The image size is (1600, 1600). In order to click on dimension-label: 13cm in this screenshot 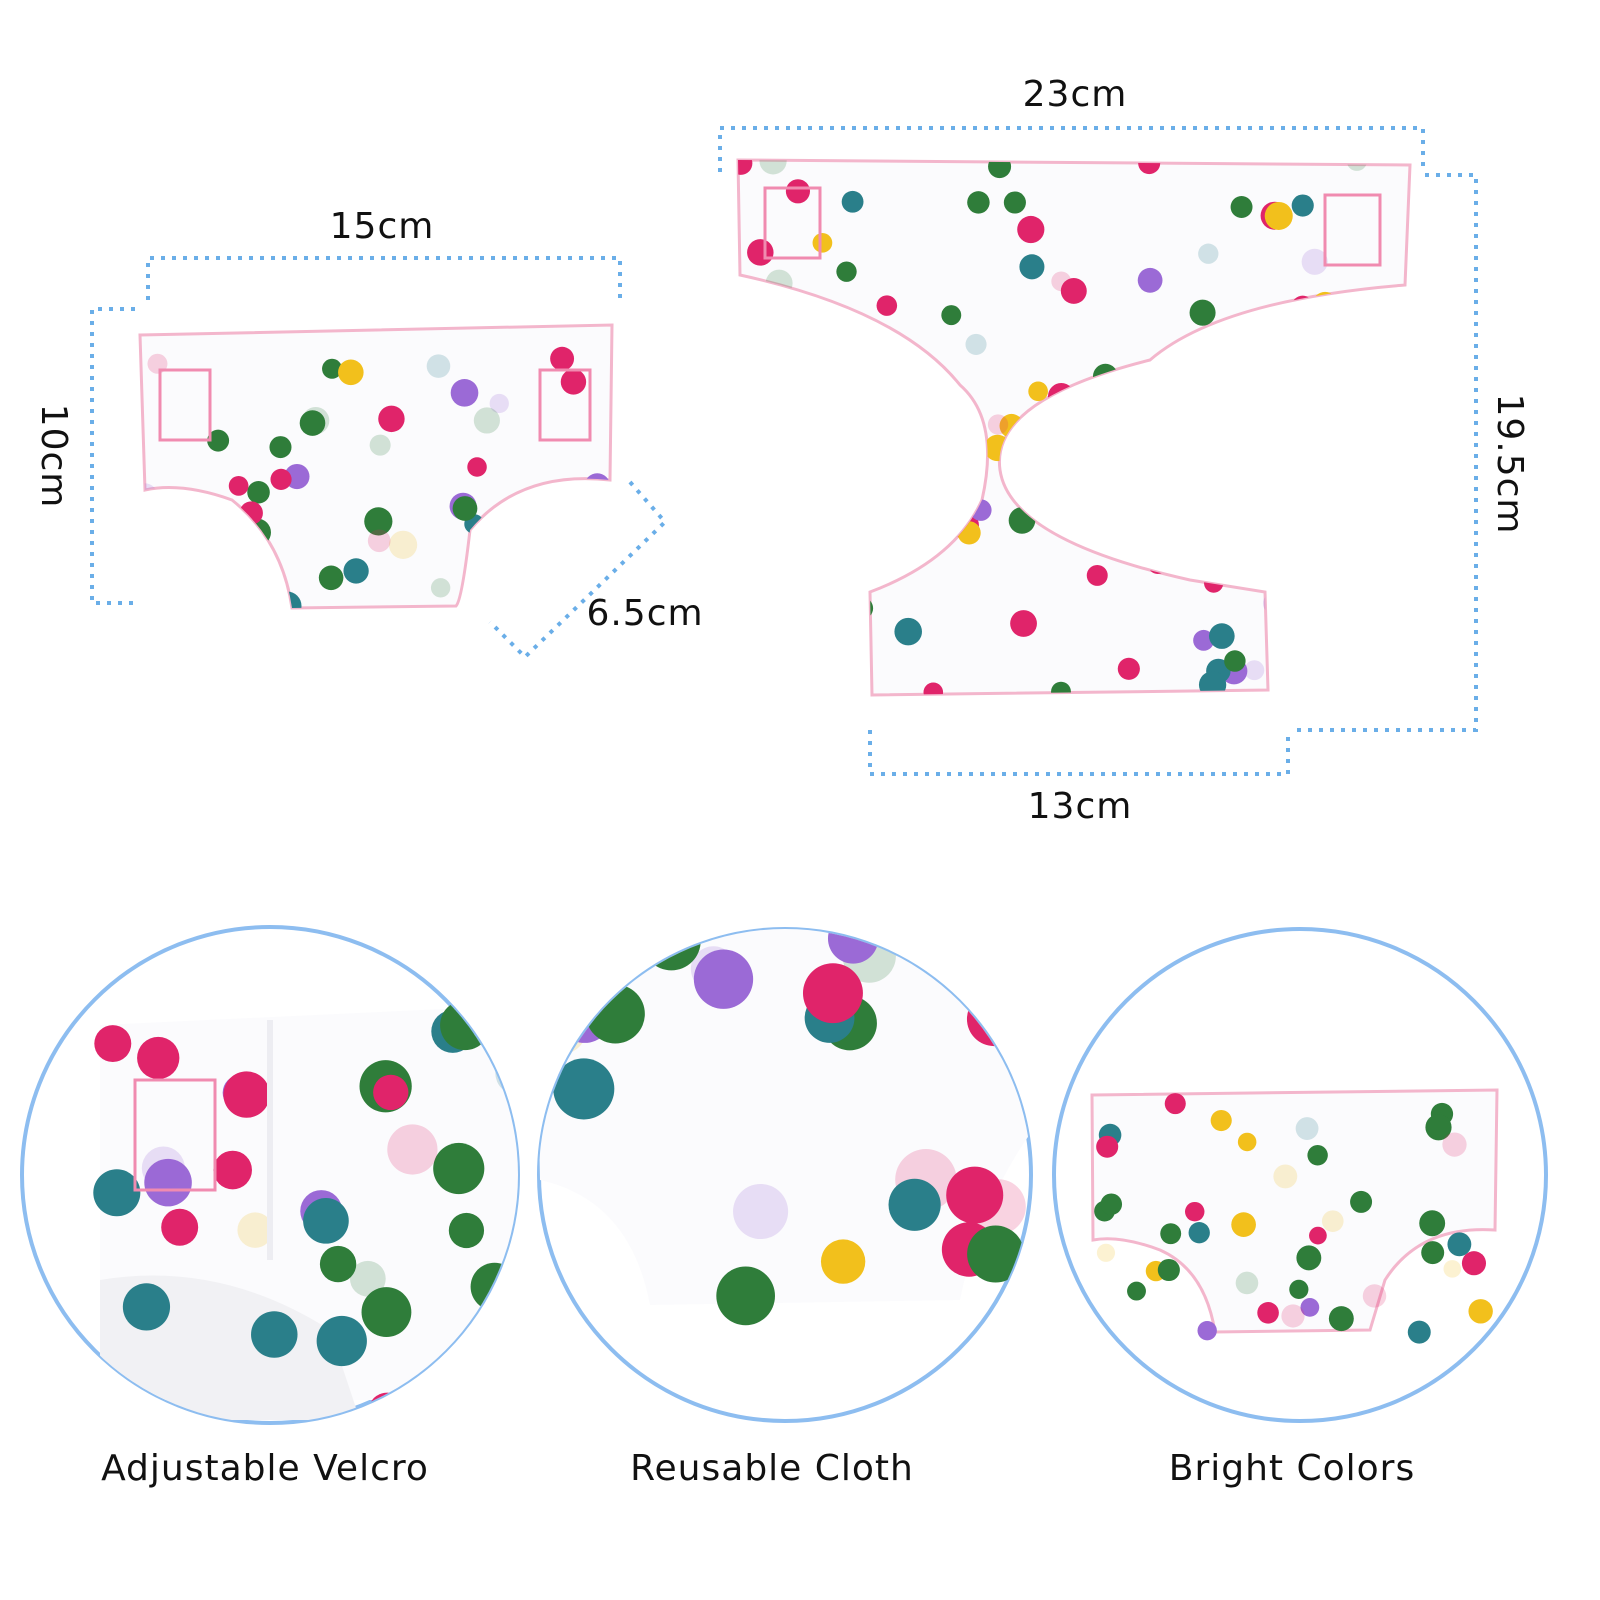, I will do `click(1080, 806)`.